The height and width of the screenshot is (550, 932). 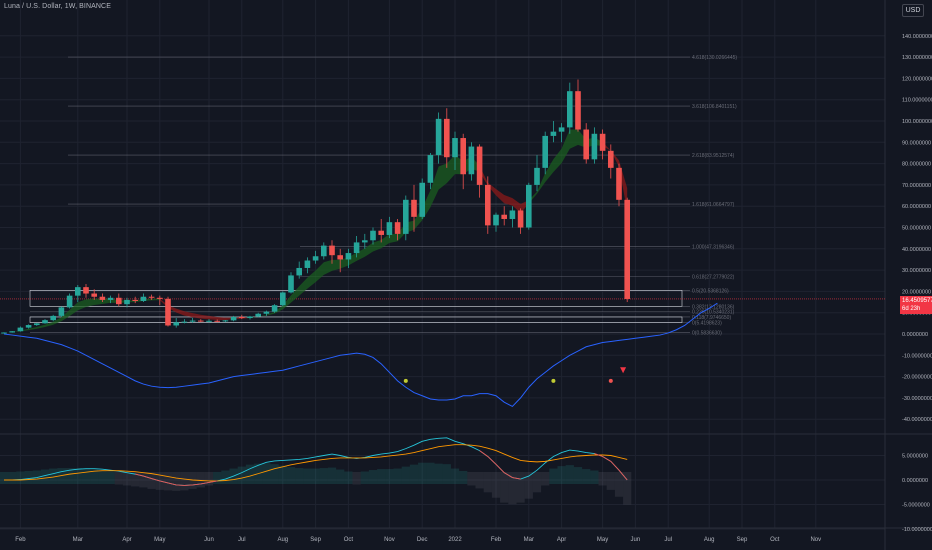 I want to click on fib-label: 2.618(83.9512574), so click(x=713, y=156).